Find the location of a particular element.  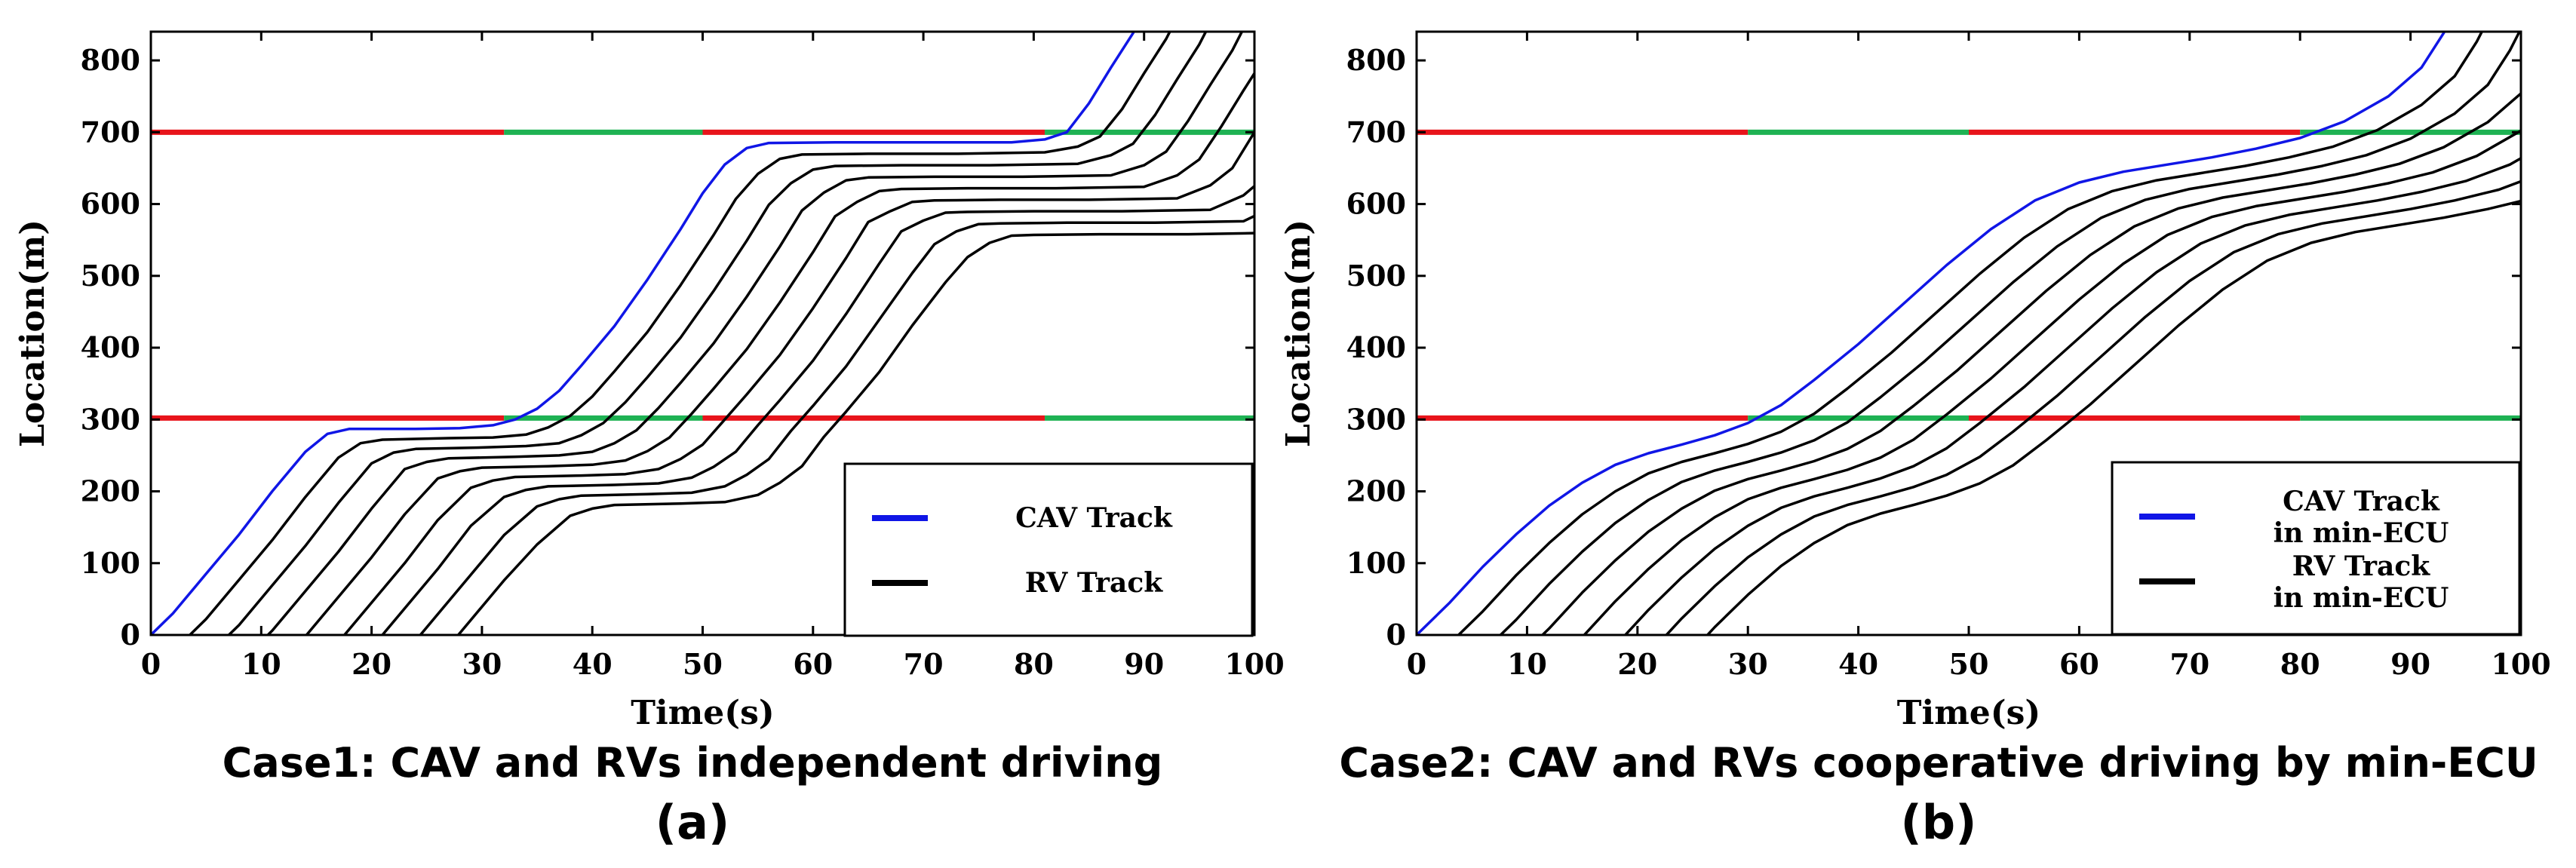

panel-sublabel: (b) is located at coordinates (1938, 822).